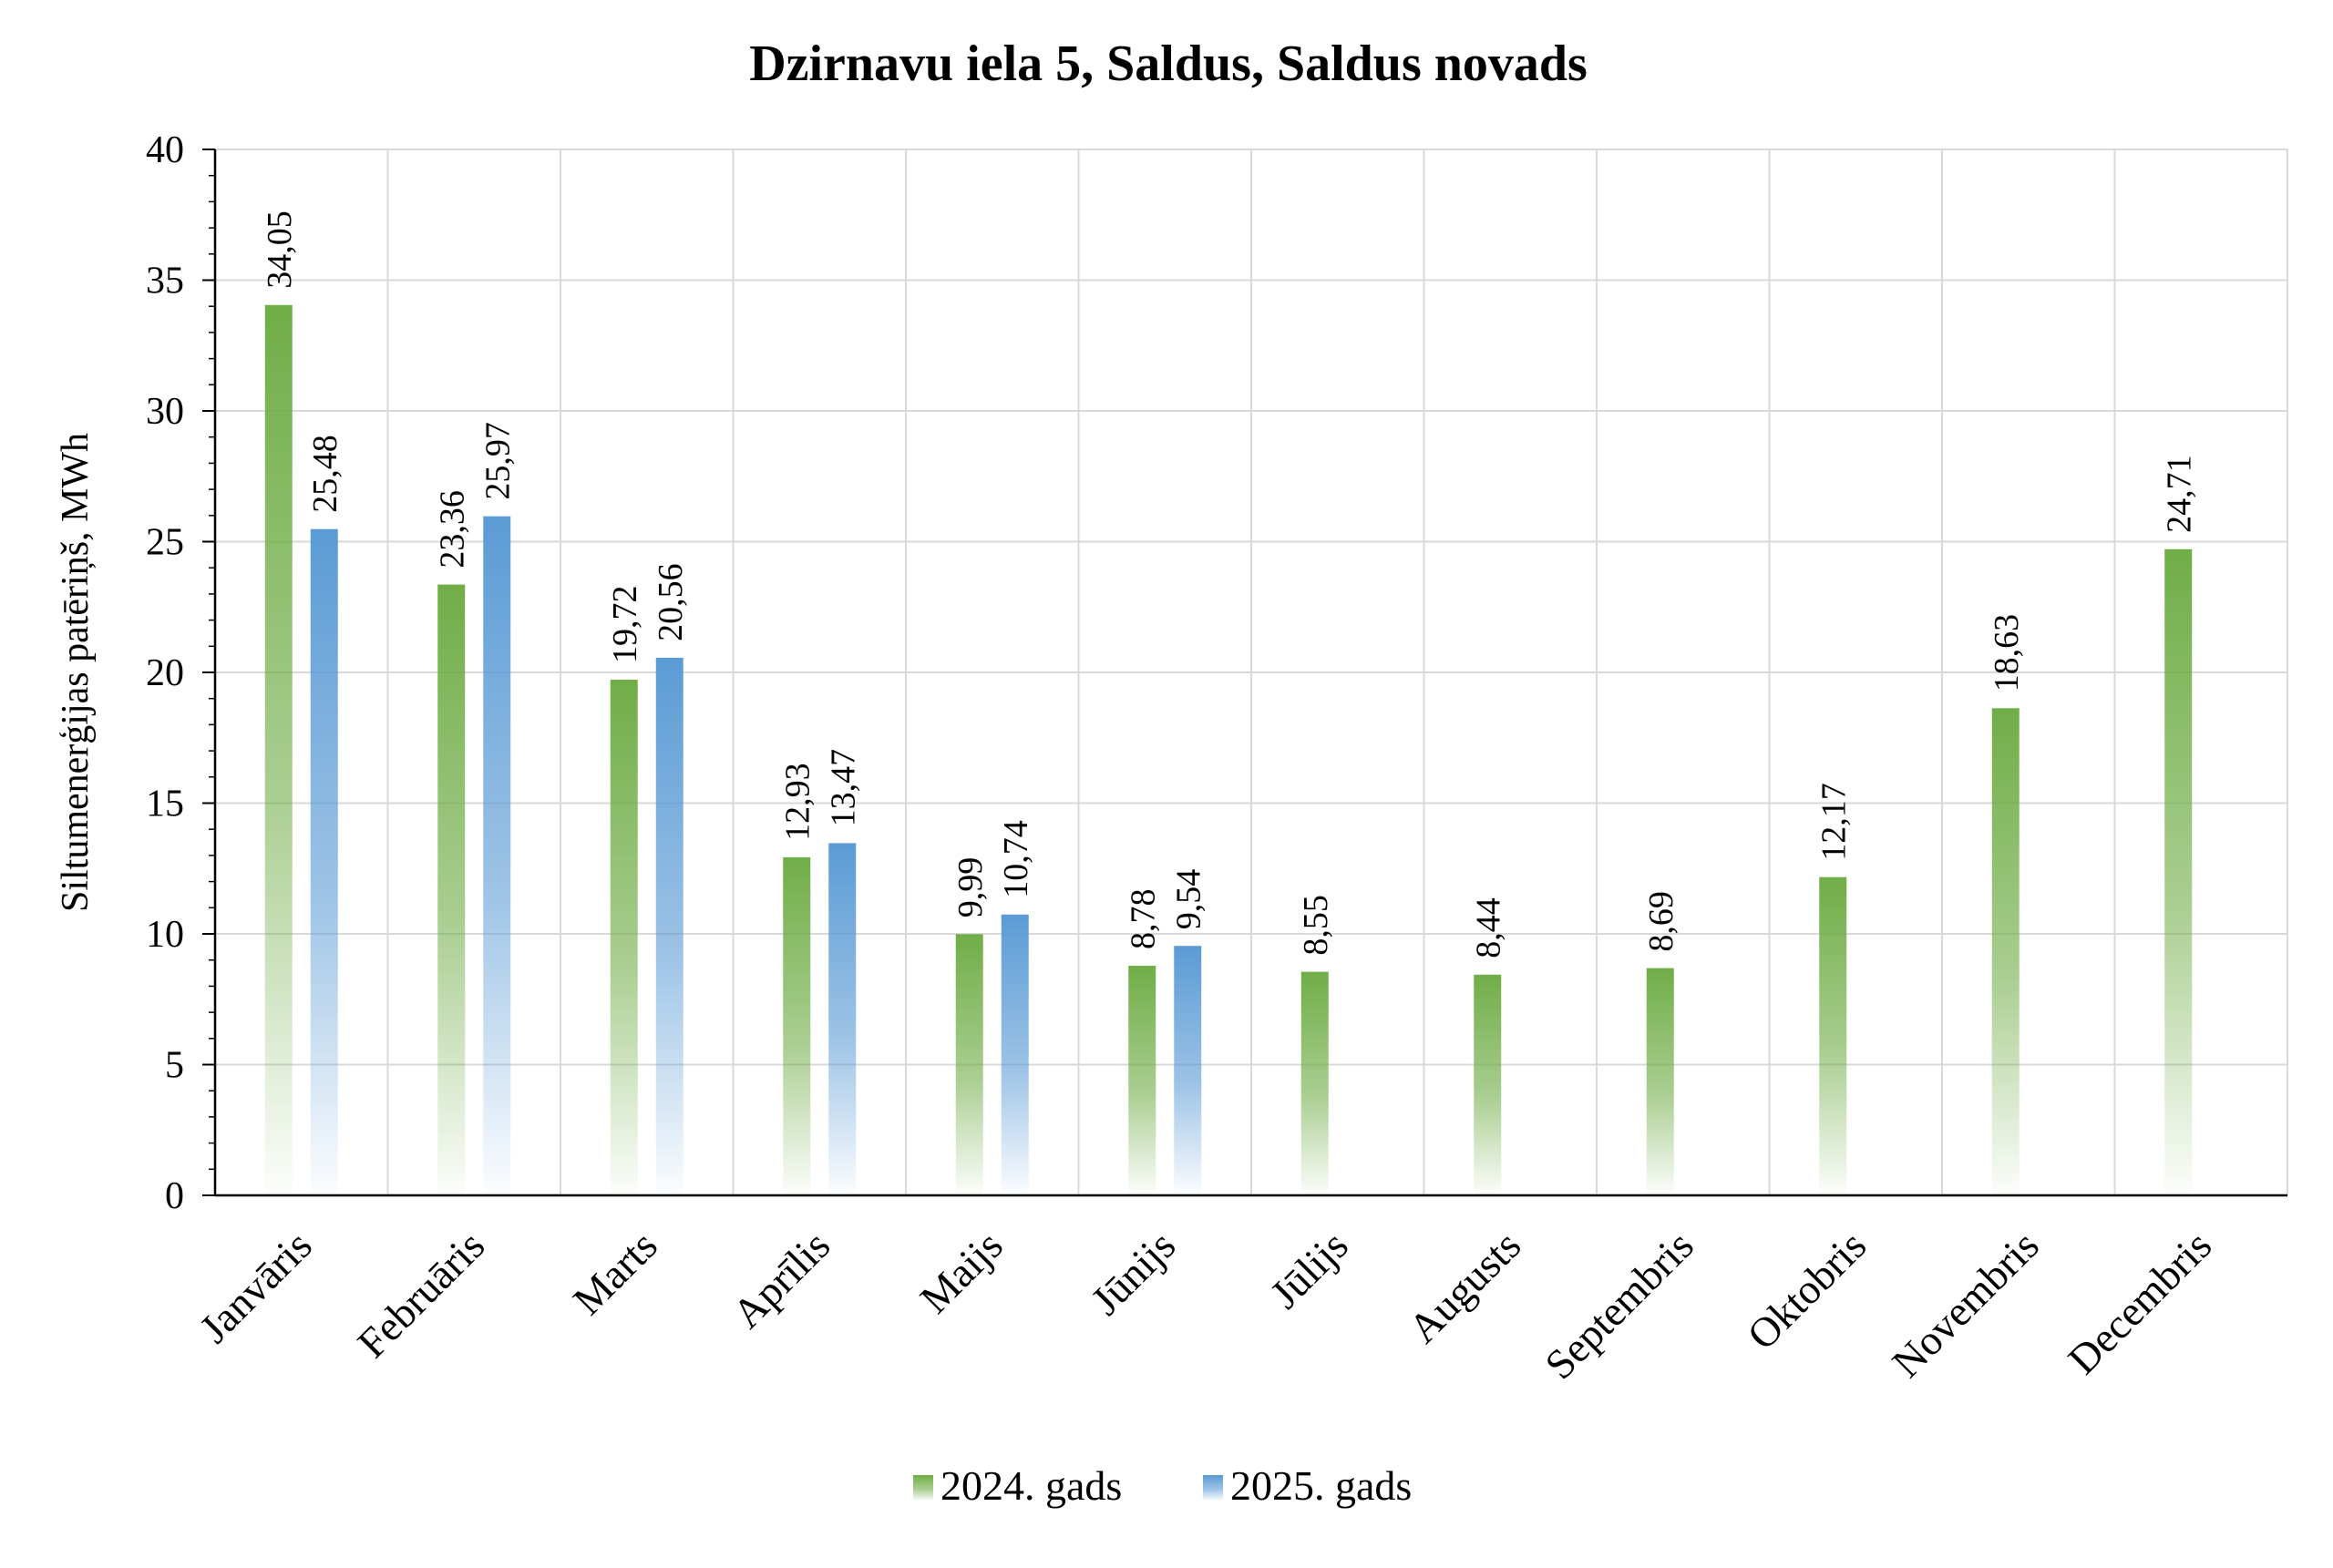 The height and width of the screenshot is (1568, 2333). What do you see at coordinates (1321, 1485) in the screenshot?
I see `legend-label: 2025. gads` at bounding box center [1321, 1485].